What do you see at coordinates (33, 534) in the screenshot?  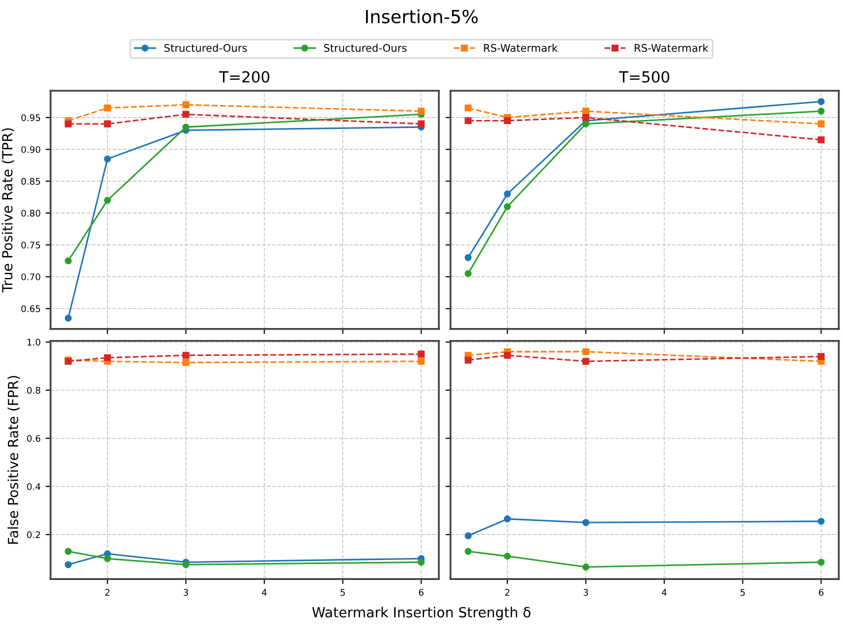 I see `y-tick-label: 0.2` at bounding box center [33, 534].